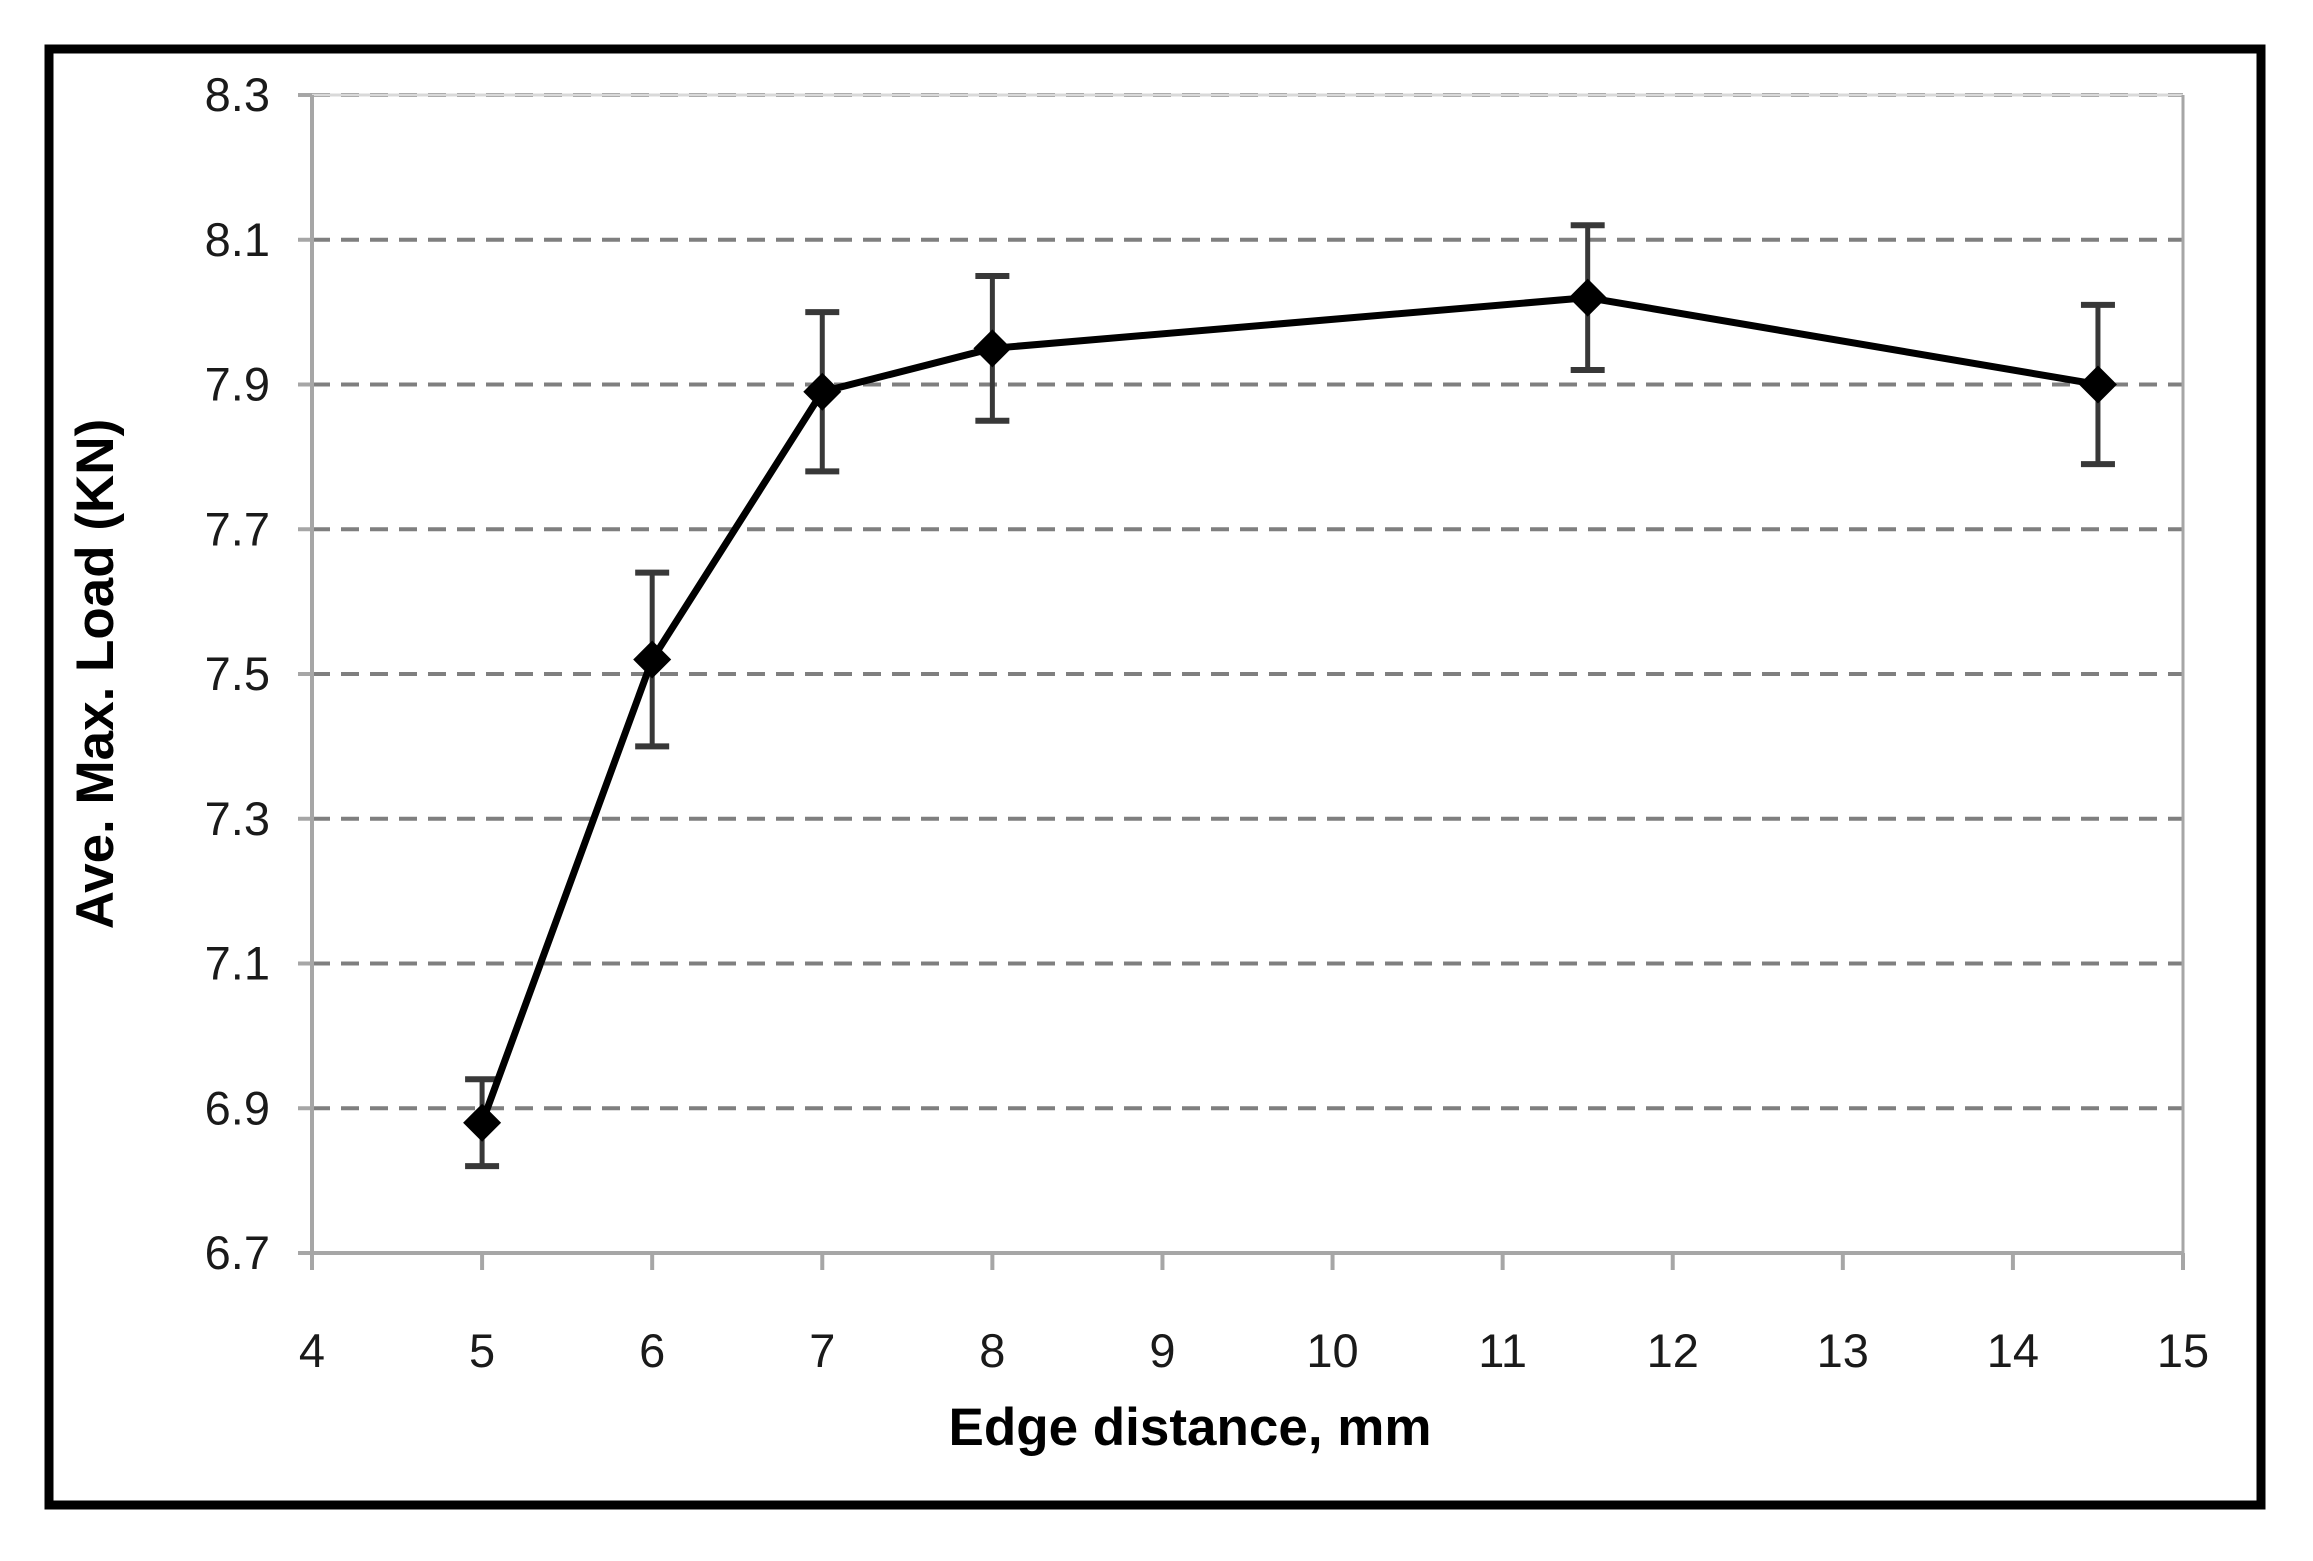 This screenshot has width=2313, height=1561. Describe the element at coordinates (1843, 1350) in the screenshot. I see `x-tick-label: 13` at that location.